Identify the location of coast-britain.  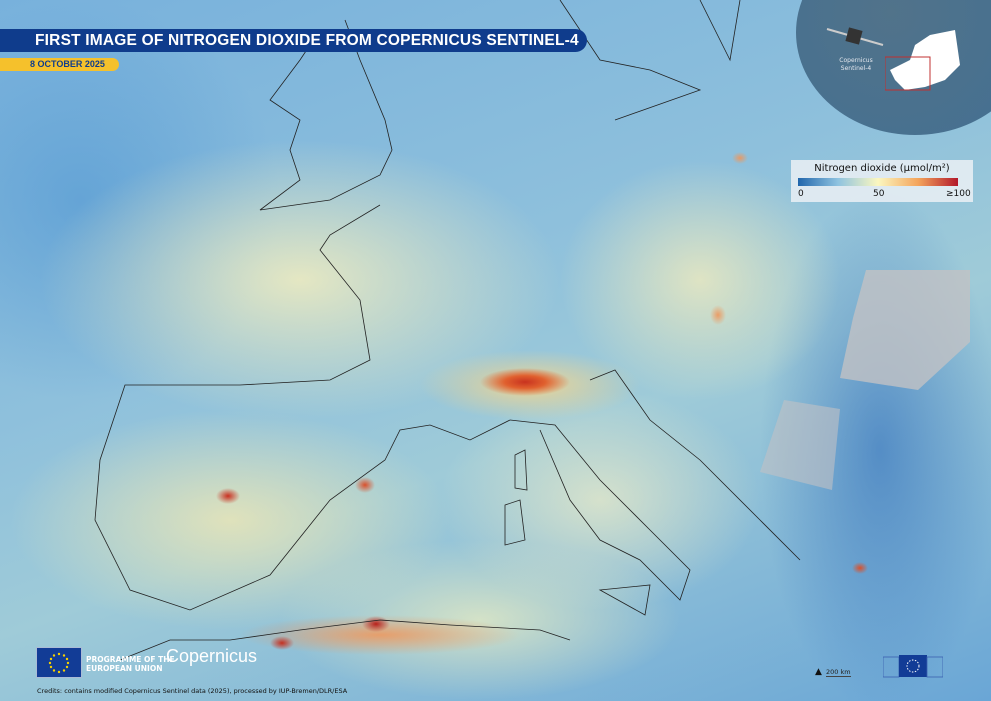
(326, 115).